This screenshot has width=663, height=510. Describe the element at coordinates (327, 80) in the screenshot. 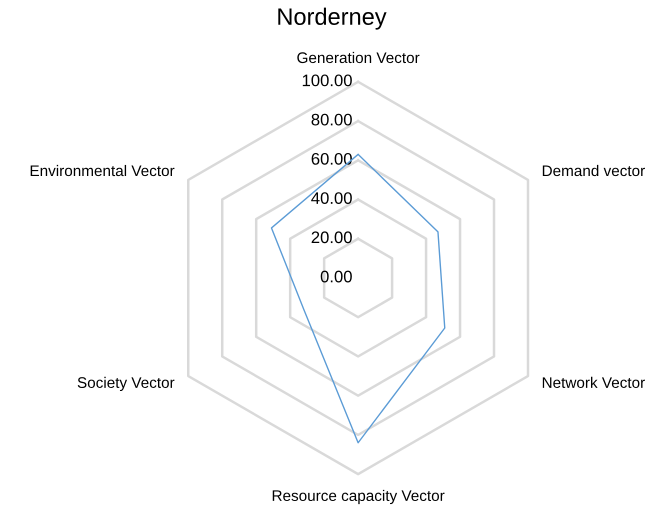

I see `y-tick-label: 100.00` at that location.